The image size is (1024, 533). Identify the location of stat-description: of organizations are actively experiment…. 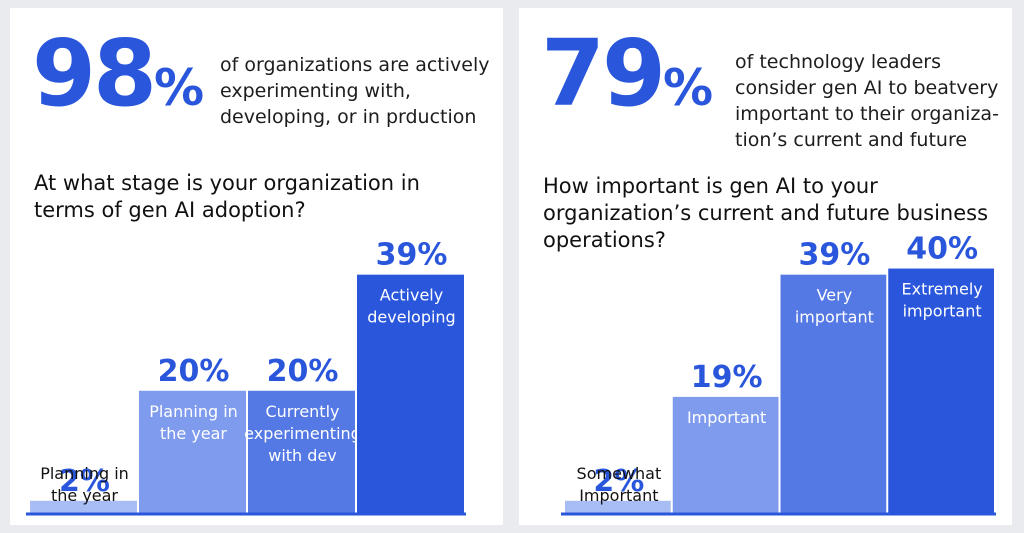
(355, 91).